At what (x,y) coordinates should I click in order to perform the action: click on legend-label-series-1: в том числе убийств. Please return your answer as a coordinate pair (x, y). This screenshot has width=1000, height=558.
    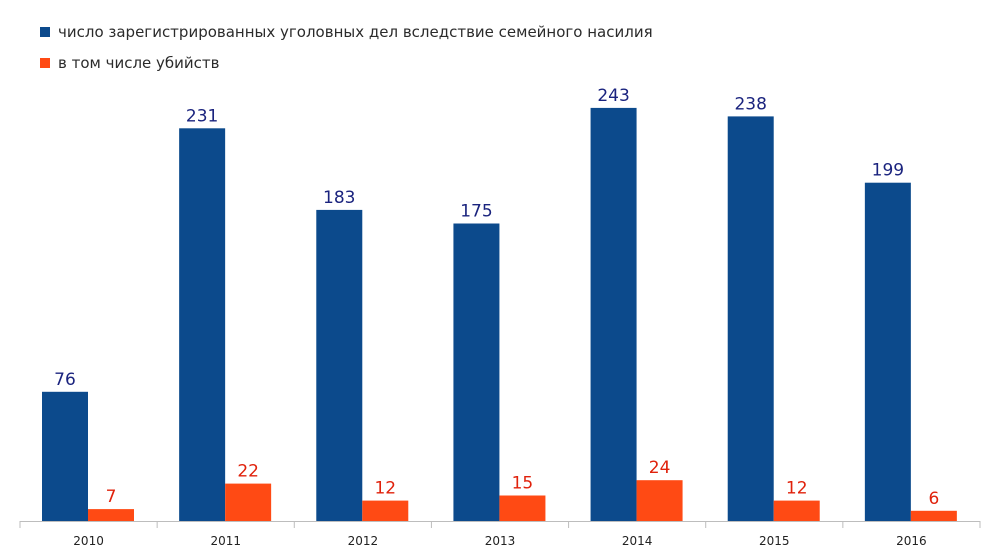
    Looking at the image, I should click on (139, 63).